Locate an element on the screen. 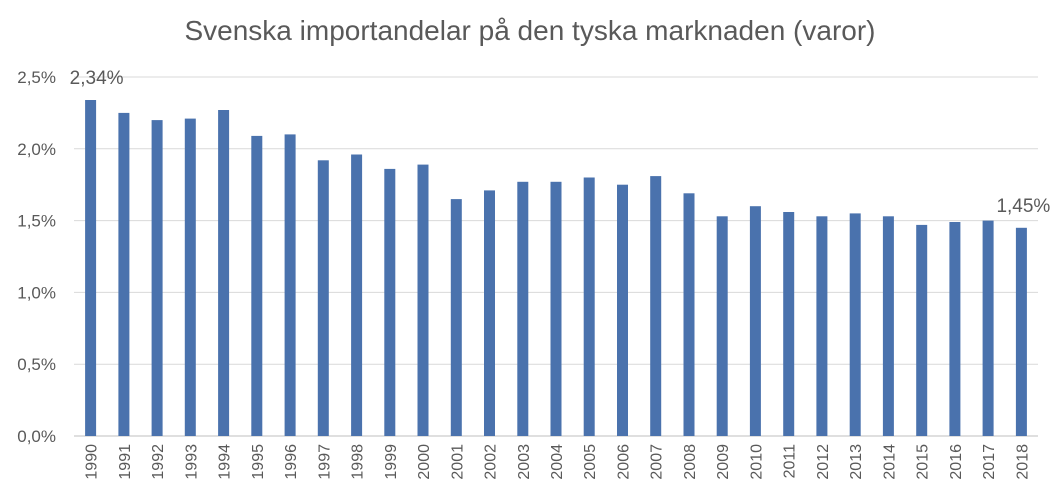 This screenshot has width=1061, height=502. bar-2008 is located at coordinates (689, 314).